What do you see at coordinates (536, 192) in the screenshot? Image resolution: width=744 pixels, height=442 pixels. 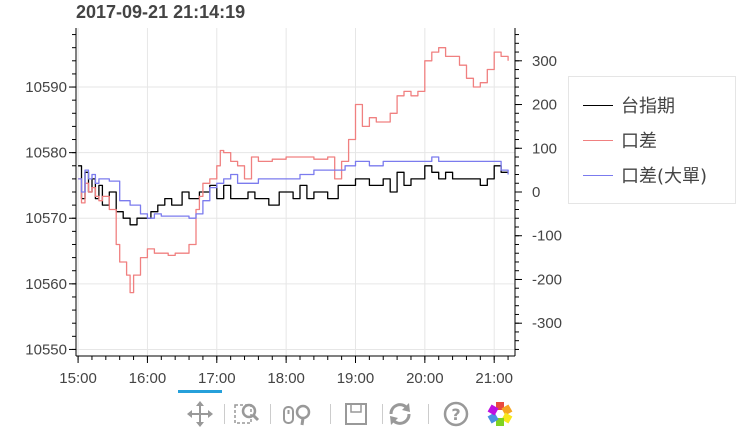 I see `y-right-tick-label: 0` at bounding box center [536, 192].